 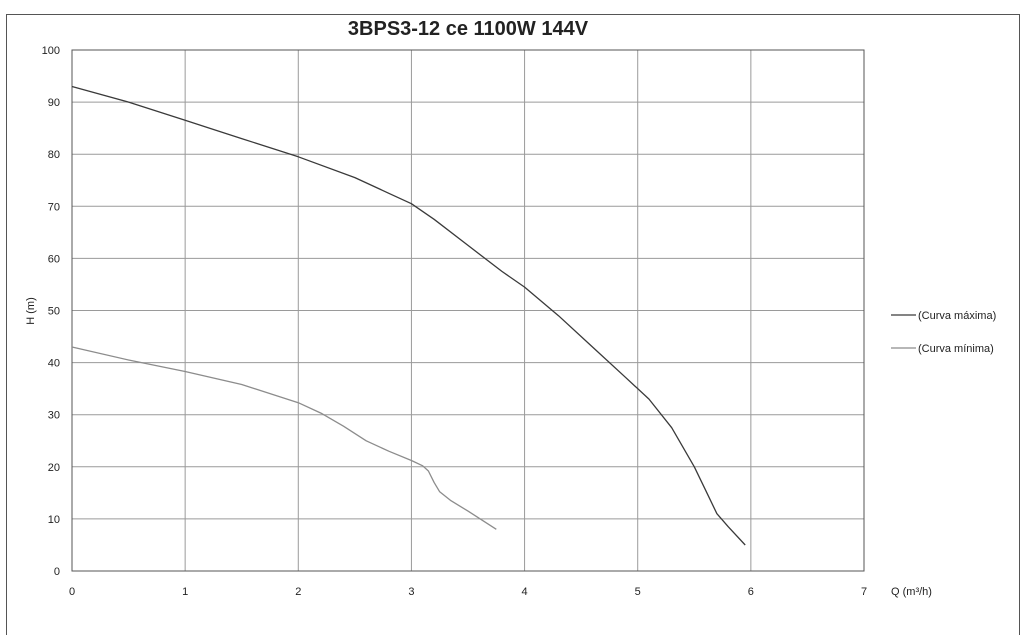 What do you see at coordinates (911, 592) in the screenshot?
I see `x-axis-label: Q (m³/h)` at bounding box center [911, 592].